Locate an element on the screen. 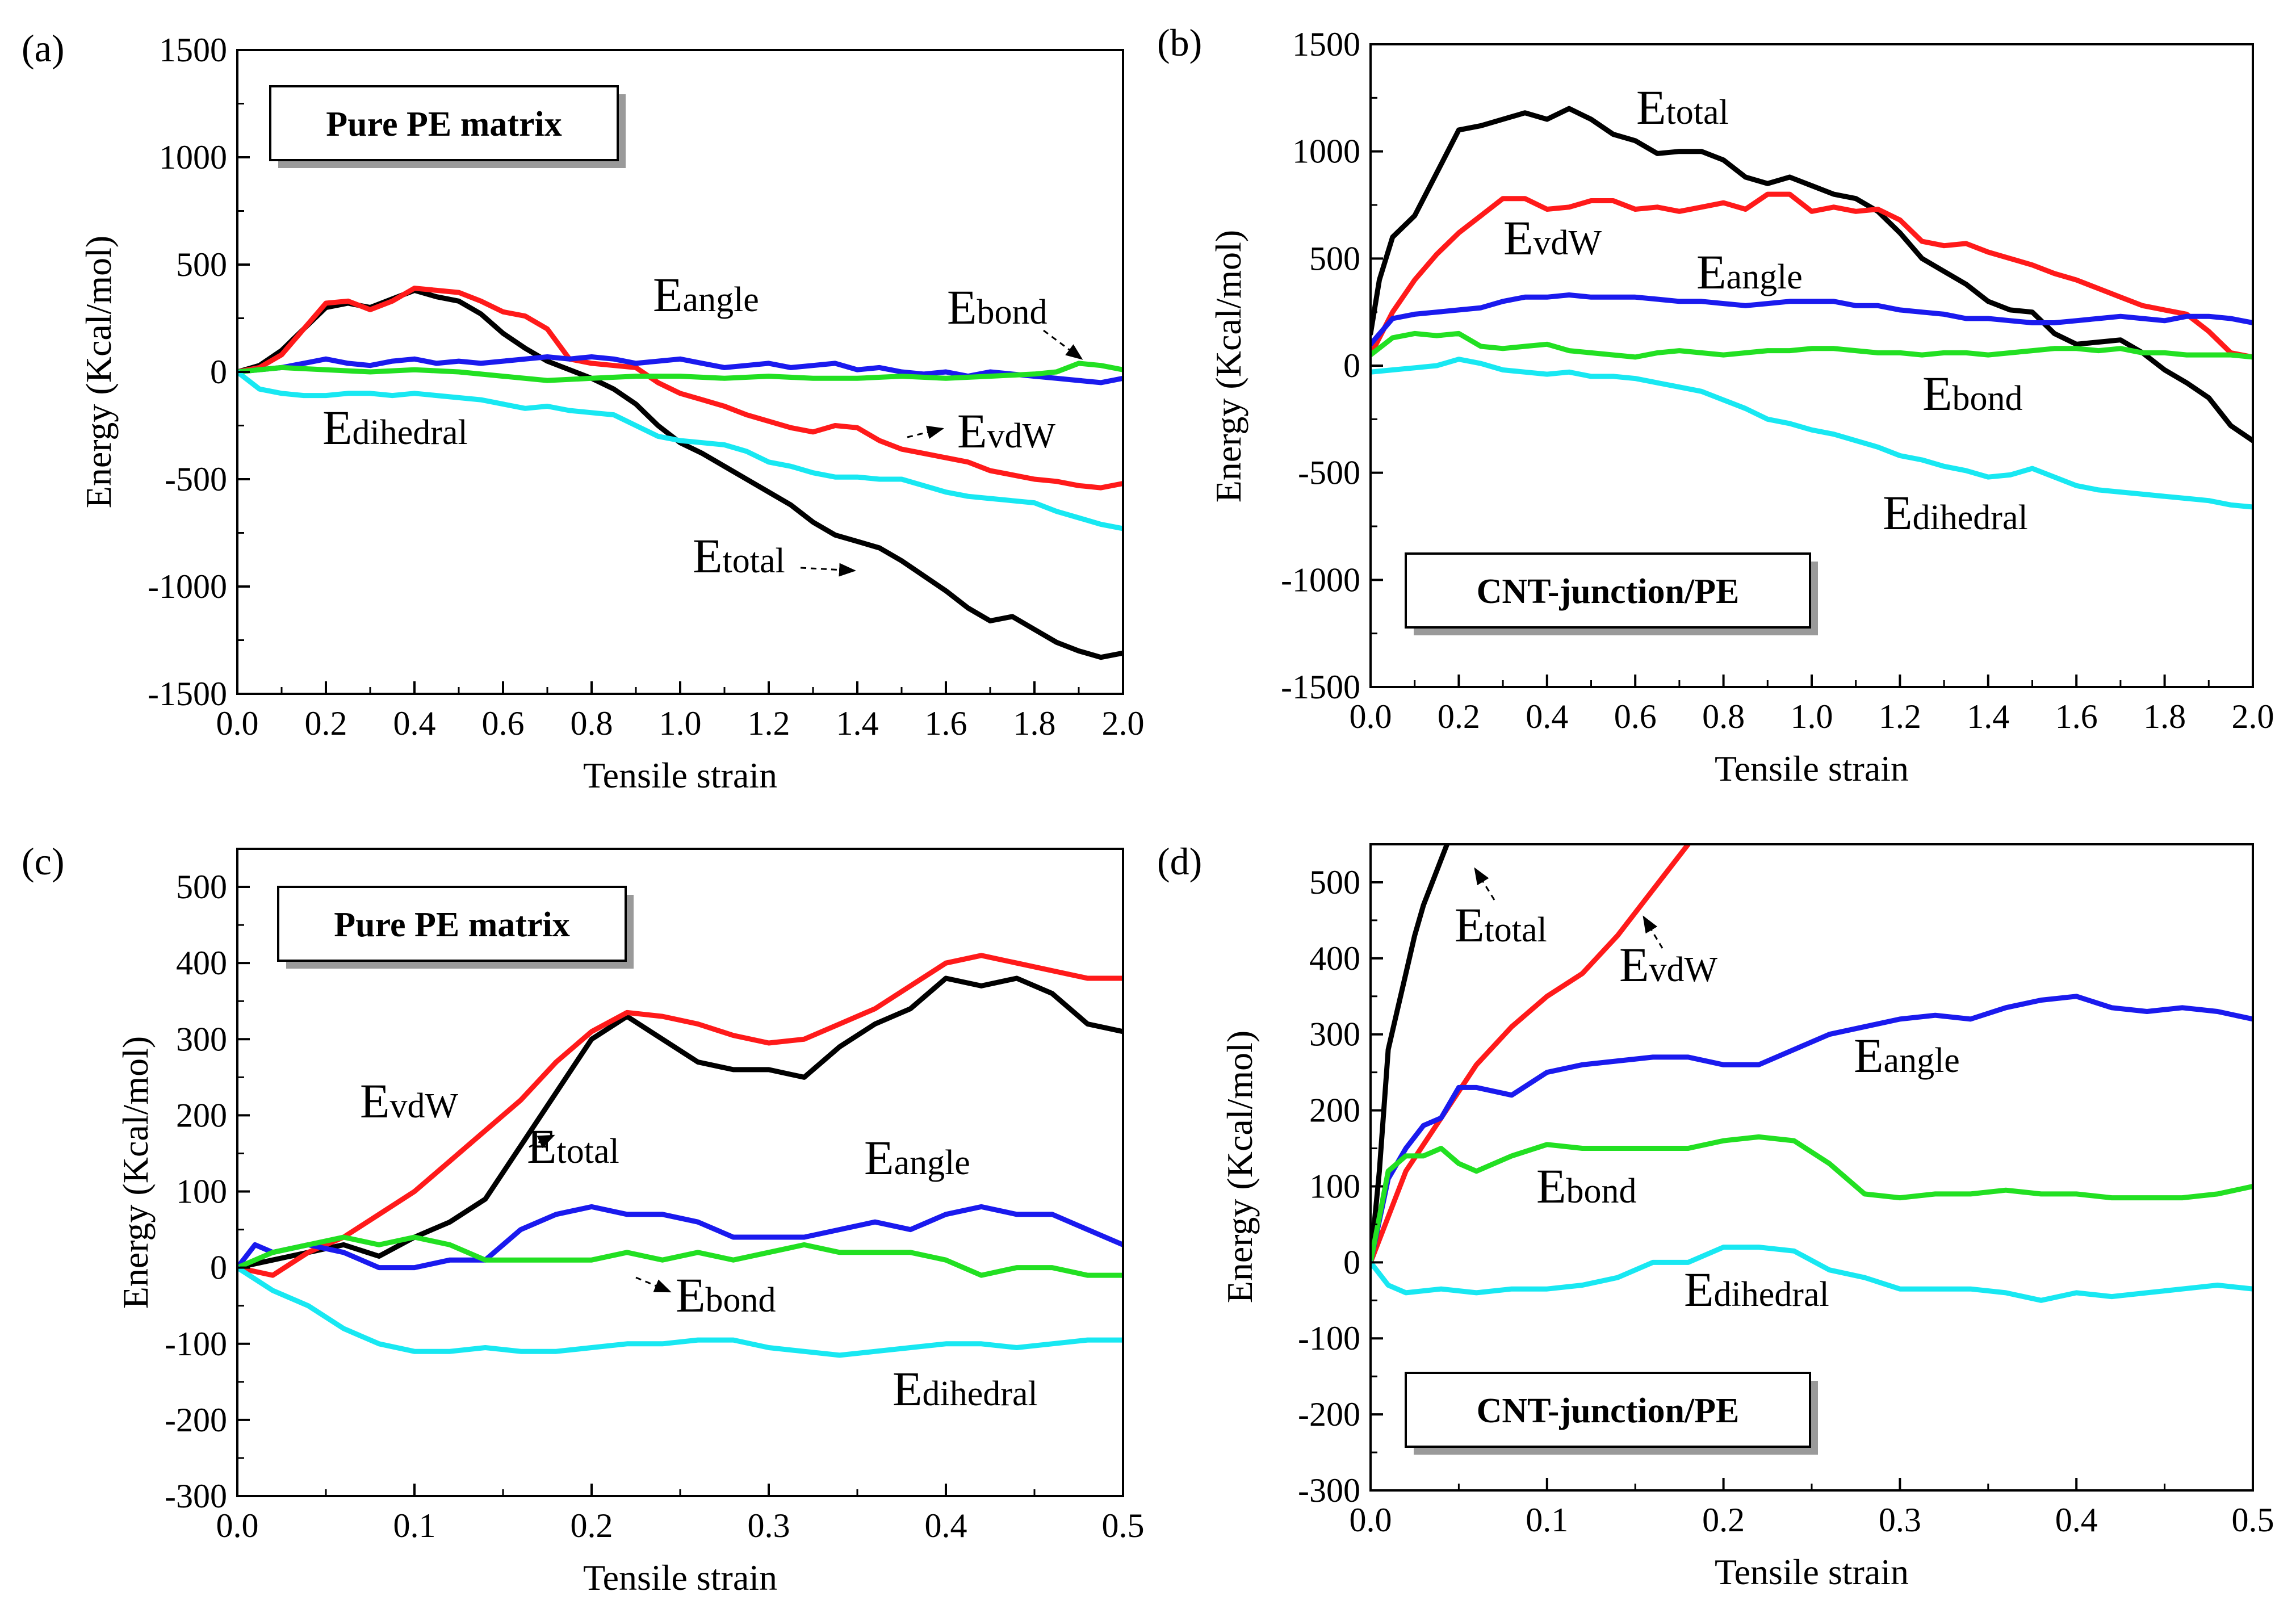  y-tick-label: 500 is located at coordinates (202, 265).